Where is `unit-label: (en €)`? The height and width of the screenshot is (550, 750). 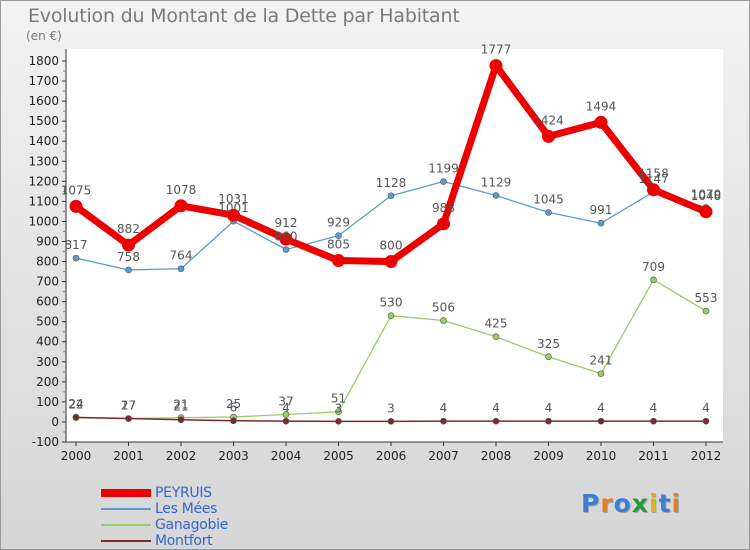
unit-label: (en €) is located at coordinates (44, 36).